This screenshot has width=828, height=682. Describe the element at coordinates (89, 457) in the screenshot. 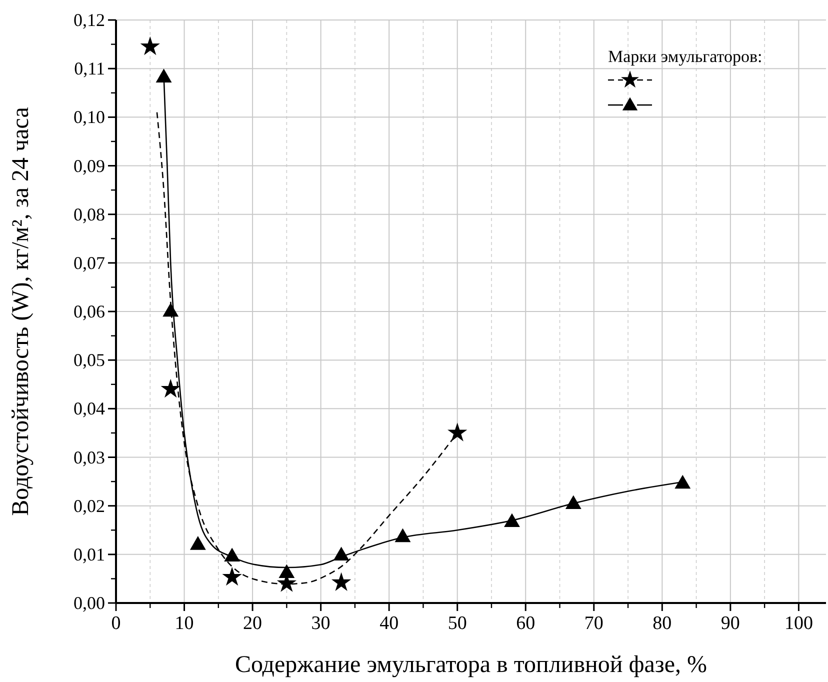

I see `y-tick-label: 0,03` at that location.